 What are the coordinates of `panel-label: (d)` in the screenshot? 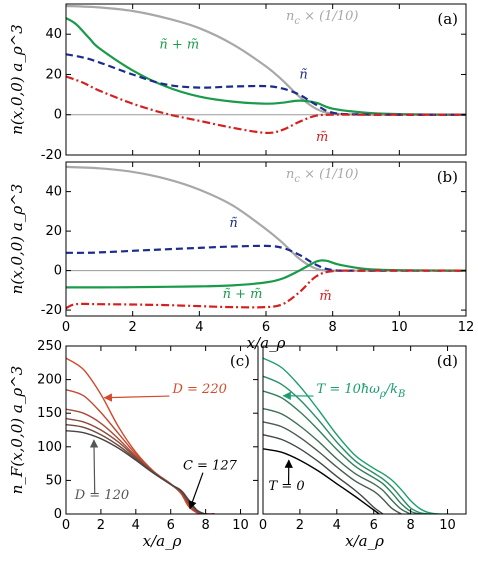 It's located at (447, 361).